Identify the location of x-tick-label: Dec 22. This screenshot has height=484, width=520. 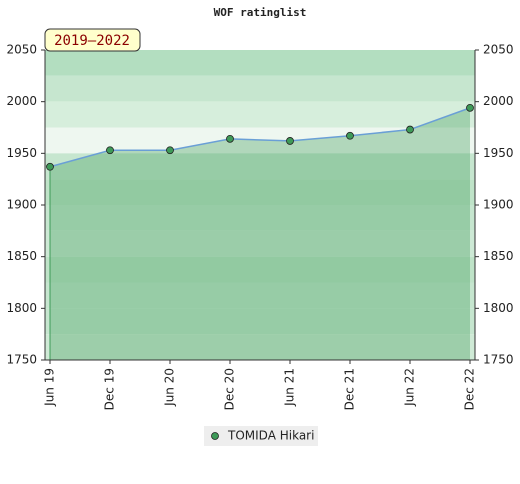
(470, 389).